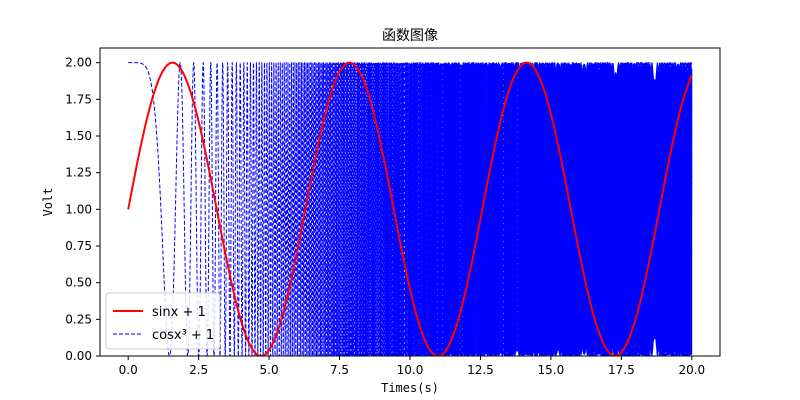  What do you see at coordinates (410, 36) in the screenshot?
I see `chart-title: 函数图像` at bounding box center [410, 36].